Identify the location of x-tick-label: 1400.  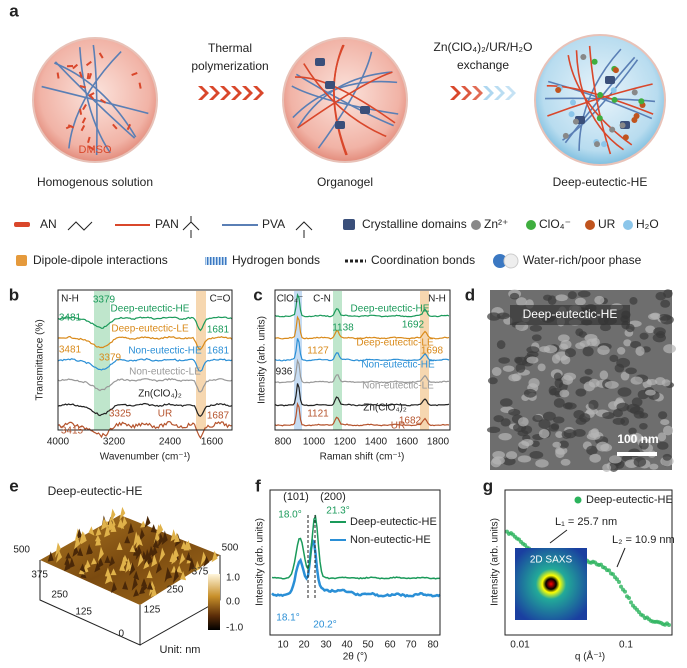
(376, 442).